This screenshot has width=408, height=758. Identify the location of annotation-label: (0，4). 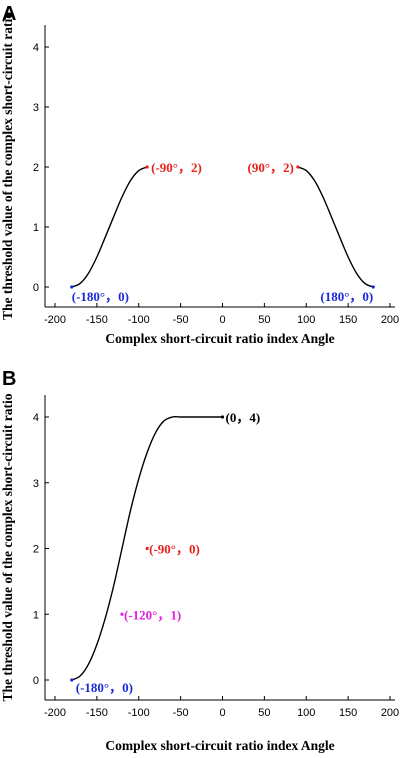
(243, 417).